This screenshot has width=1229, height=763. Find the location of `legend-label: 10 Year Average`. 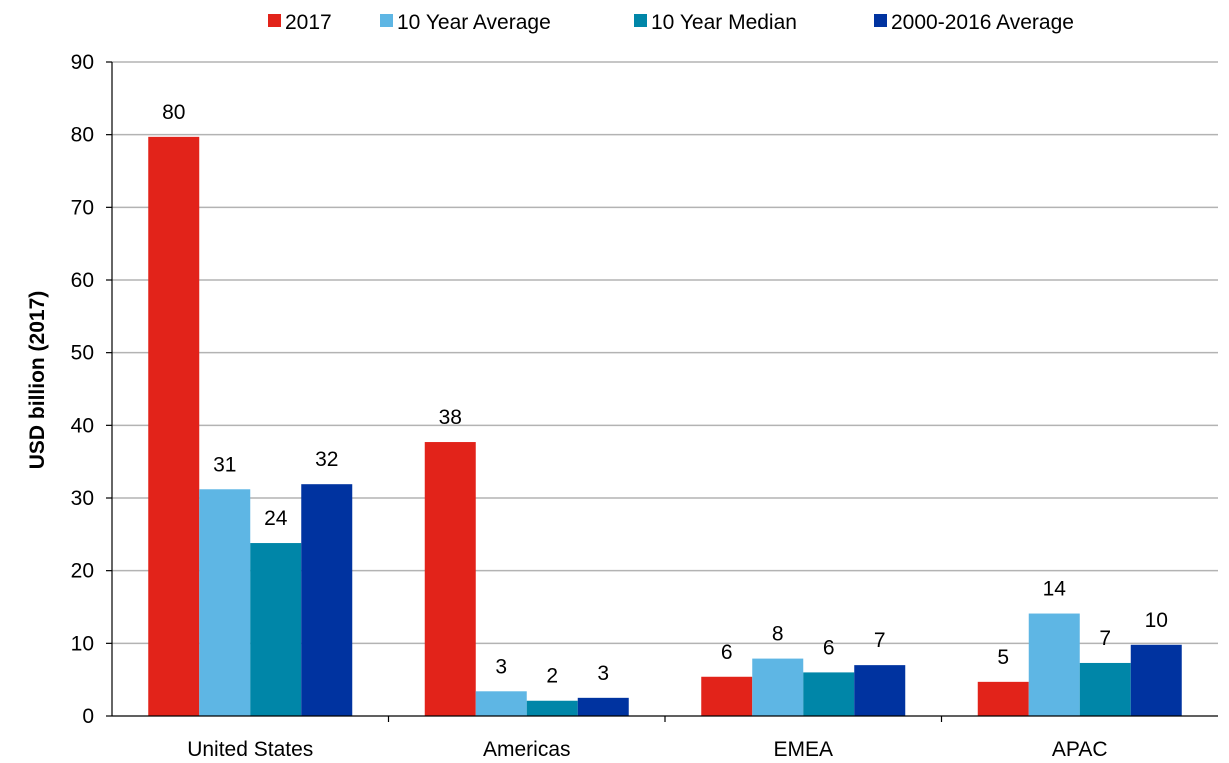

legend-label: 10 Year Average is located at coordinates (474, 22).